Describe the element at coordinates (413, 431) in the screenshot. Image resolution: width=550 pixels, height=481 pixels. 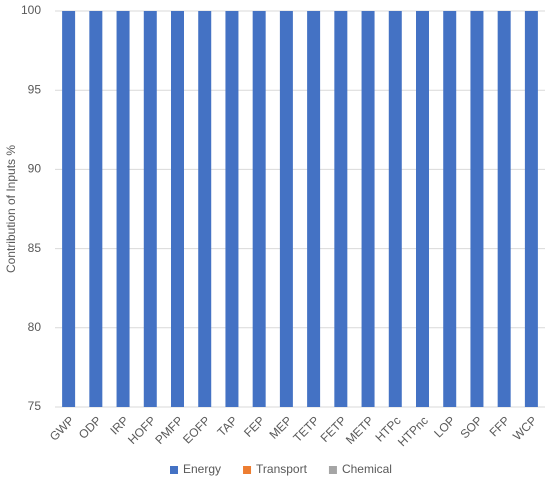
I see `x-tick-label: HTPnc` at that location.